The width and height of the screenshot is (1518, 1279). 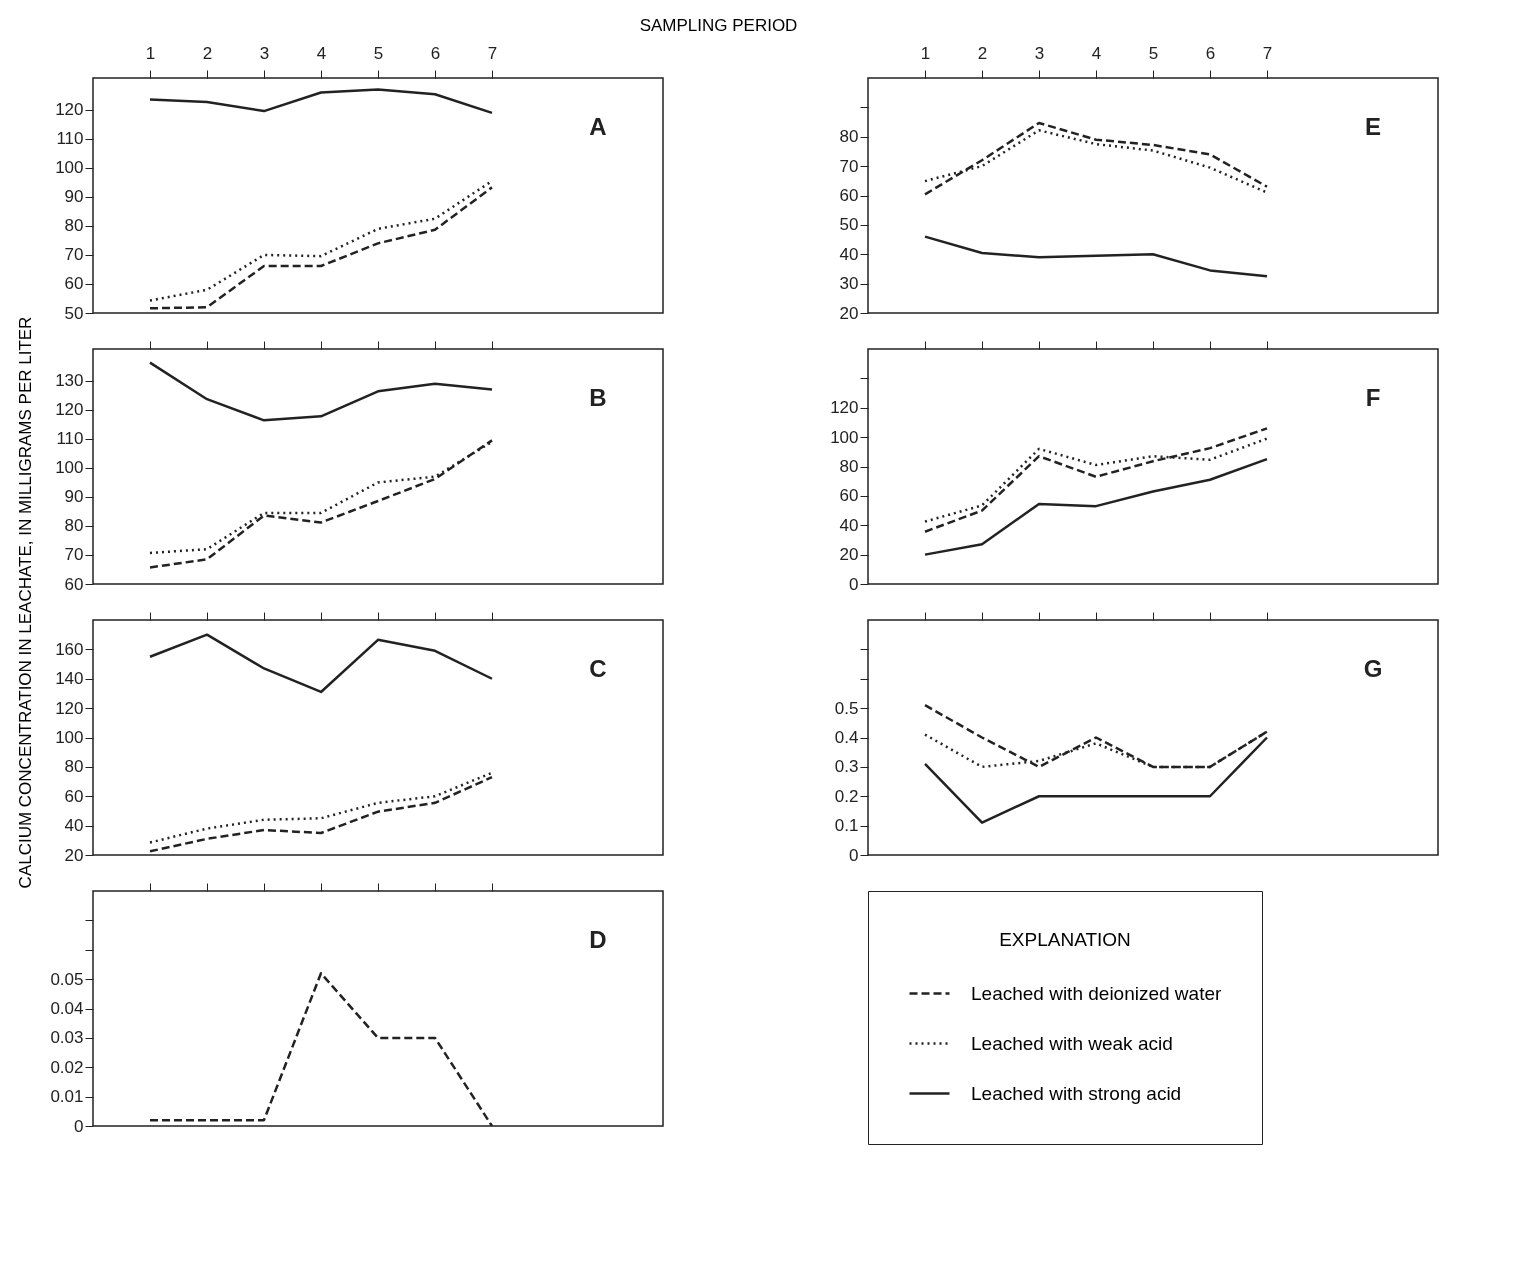 What do you see at coordinates (1096, 993) in the screenshot?
I see `legend-label: Leached with deionized water` at bounding box center [1096, 993].